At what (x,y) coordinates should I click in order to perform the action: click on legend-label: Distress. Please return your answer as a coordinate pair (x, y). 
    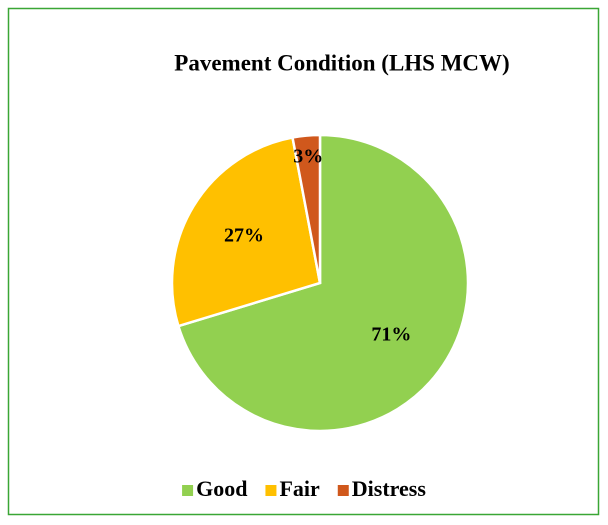
    Looking at the image, I should click on (389, 488).